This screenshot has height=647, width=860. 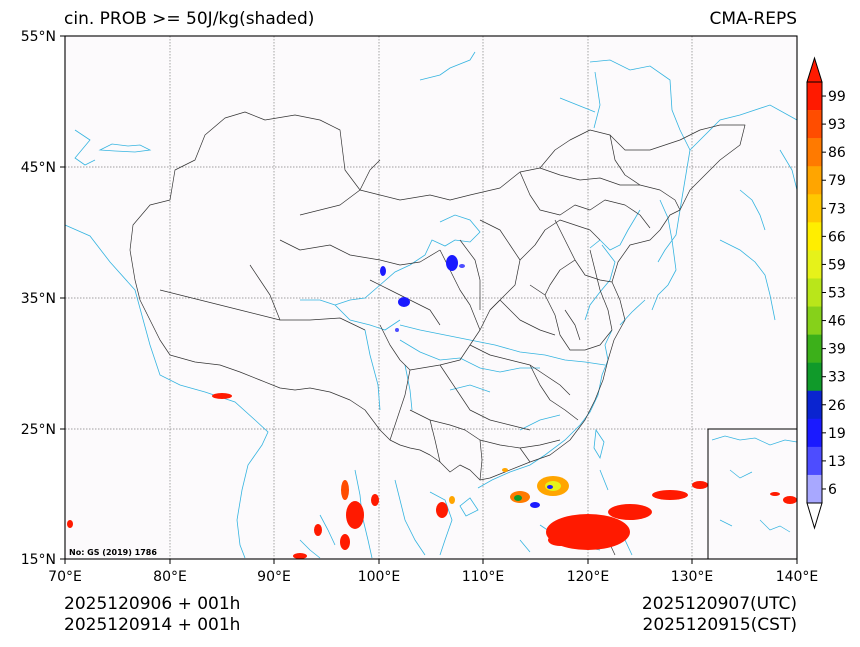 I want to click on lon-label-120e: 120°E, so click(x=588, y=577).